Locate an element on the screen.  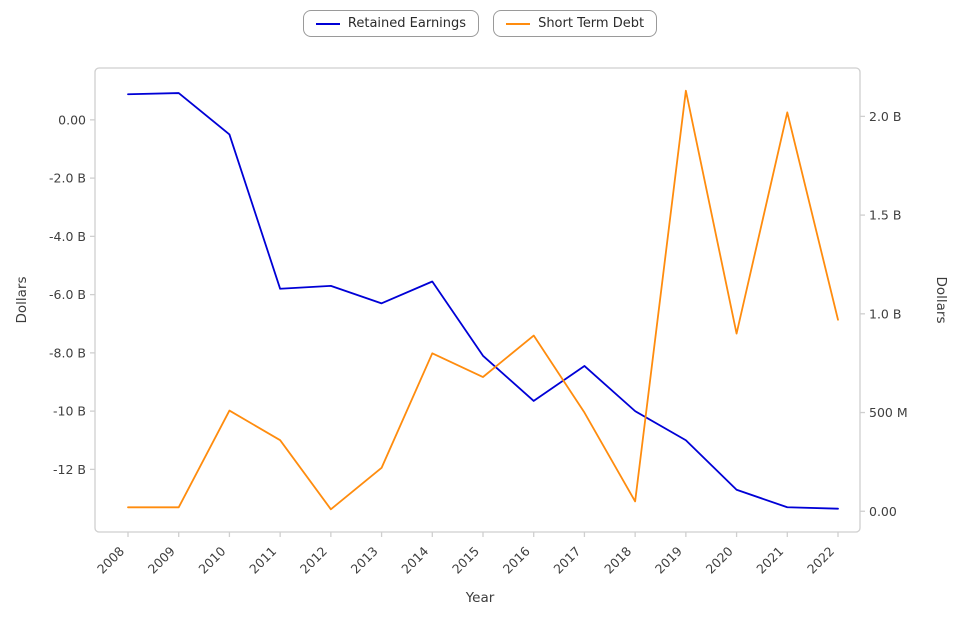
svg-text: 500 M is located at coordinates (888, 412).